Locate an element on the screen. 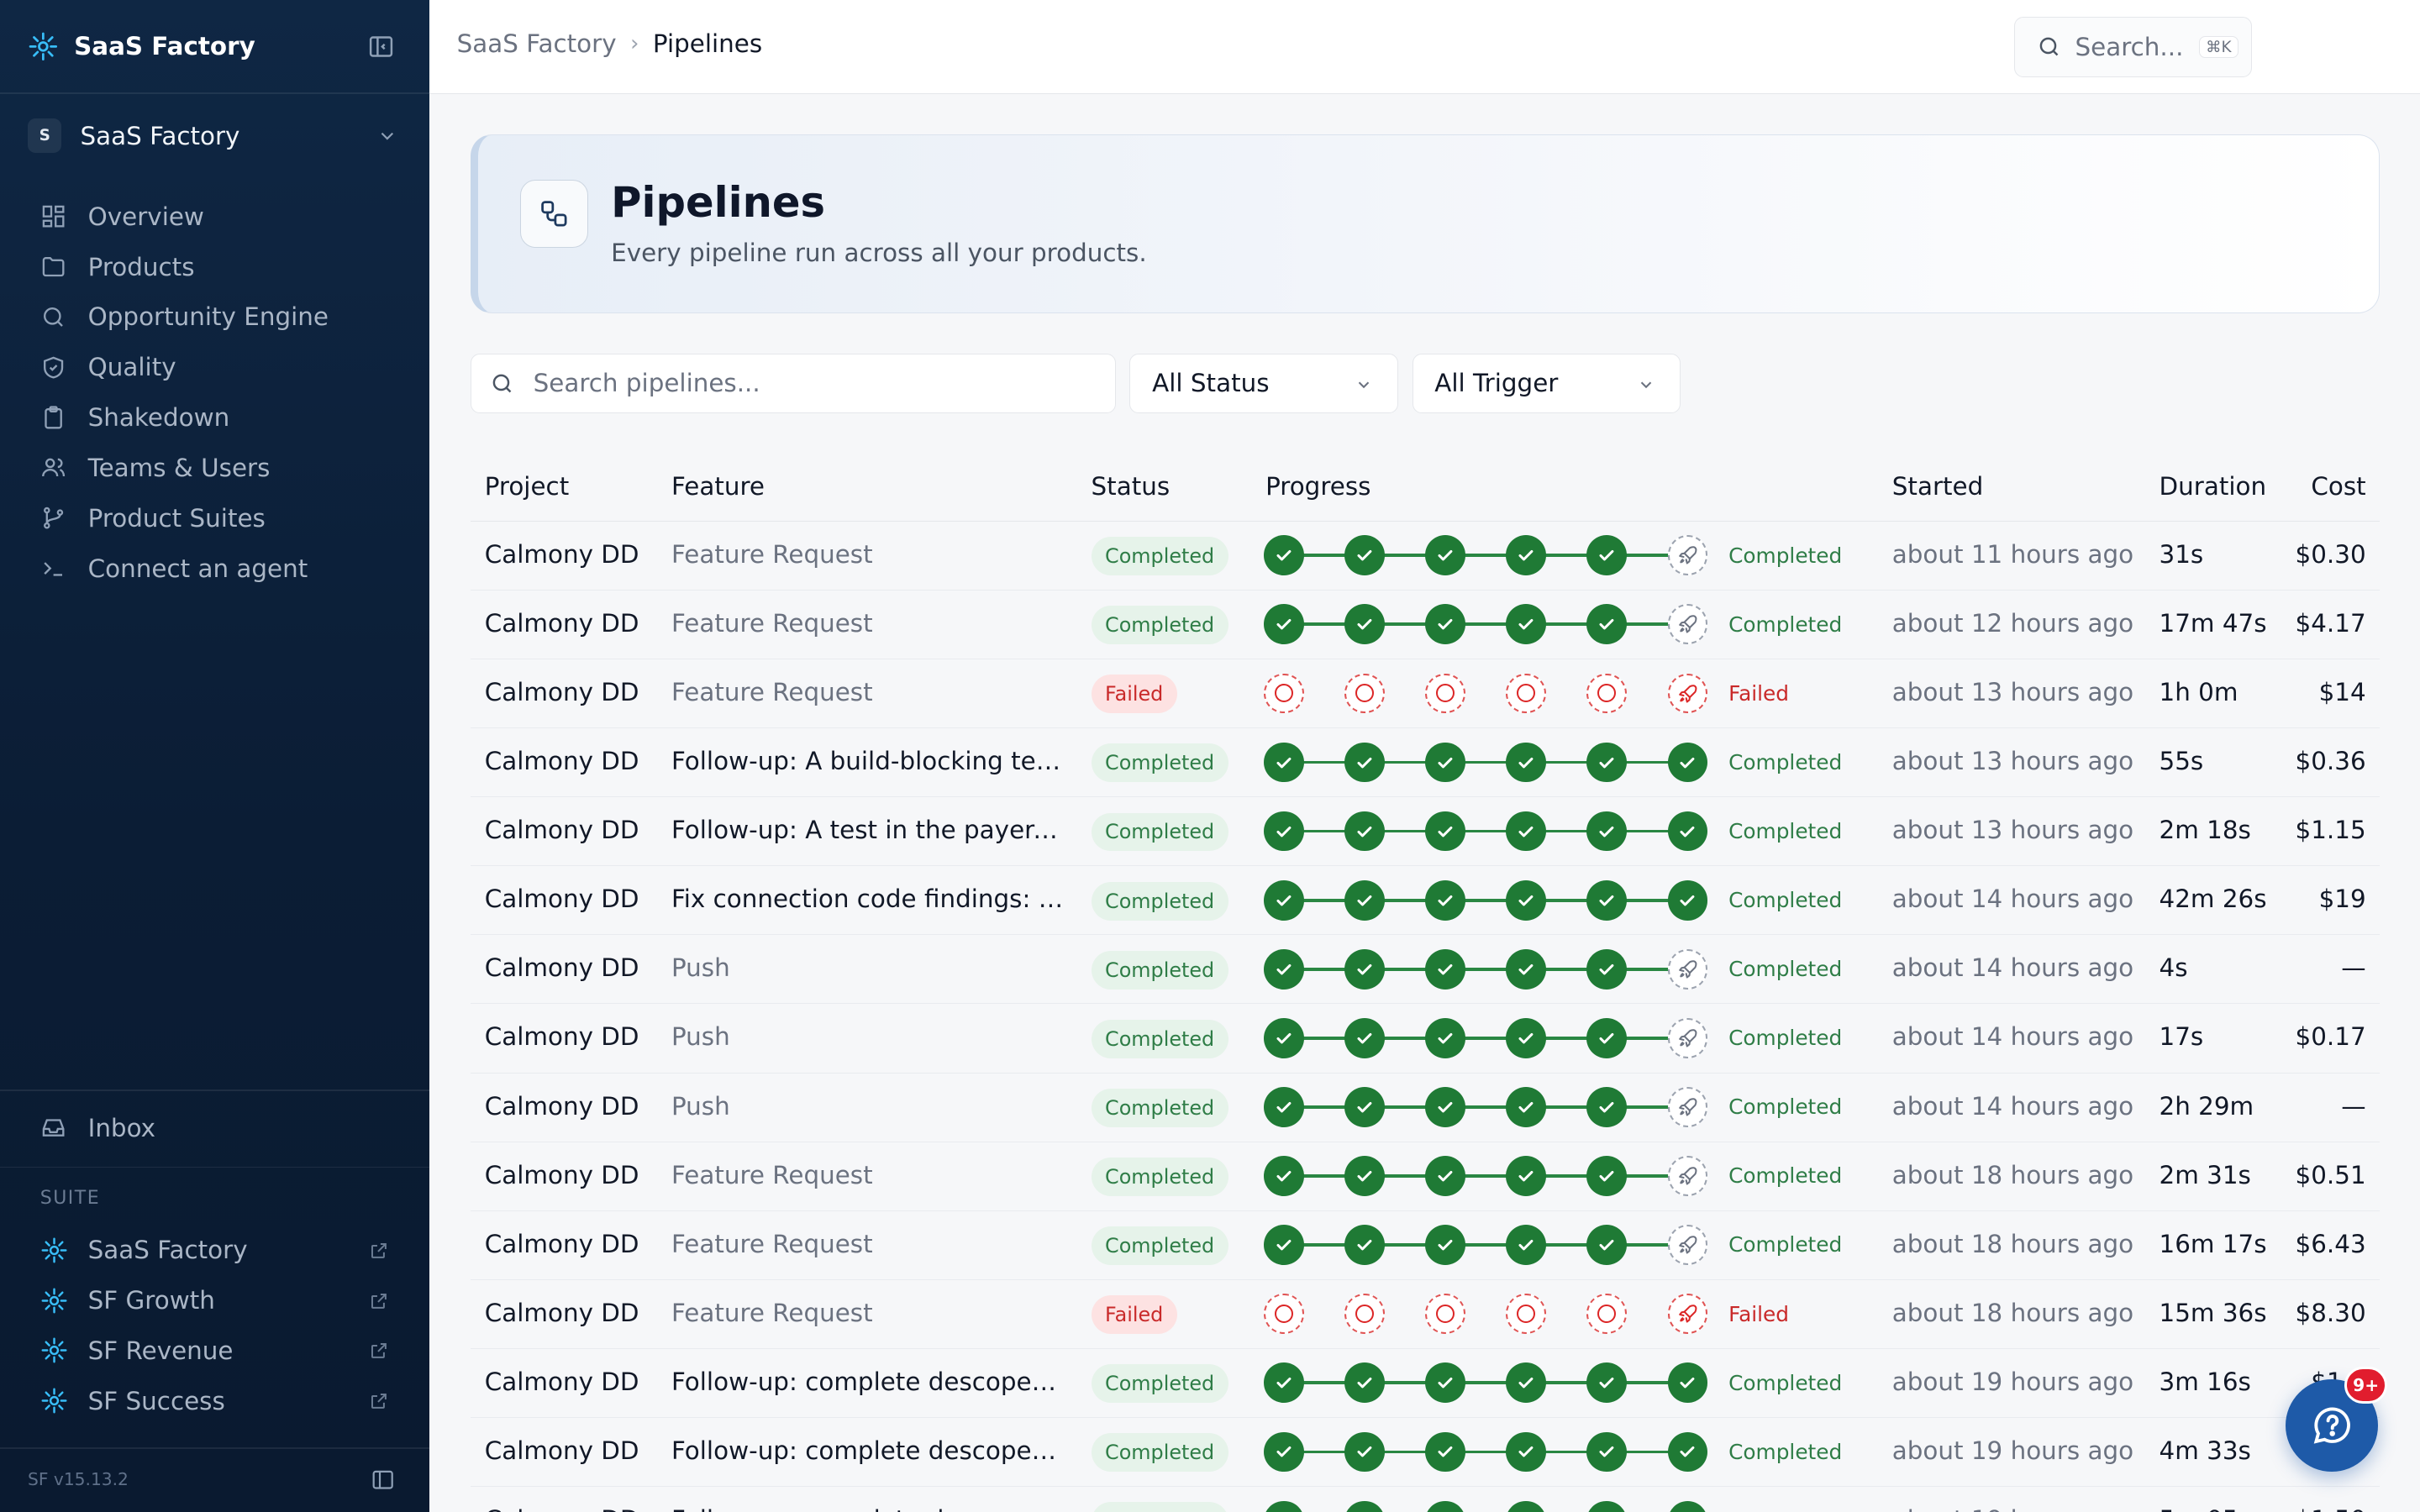 The width and height of the screenshot is (2420, 1512). started-cell: about 14 hours ago is located at coordinates (2012, 1106).